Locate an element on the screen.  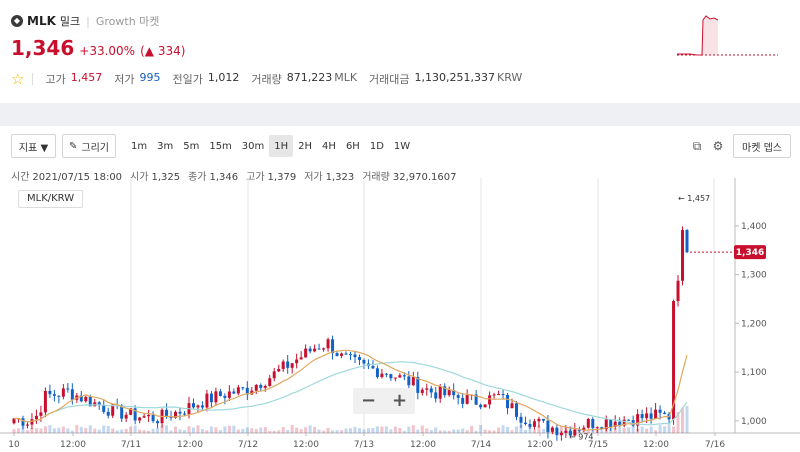
pair-label: MLK/KRW is located at coordinates (51, 199).